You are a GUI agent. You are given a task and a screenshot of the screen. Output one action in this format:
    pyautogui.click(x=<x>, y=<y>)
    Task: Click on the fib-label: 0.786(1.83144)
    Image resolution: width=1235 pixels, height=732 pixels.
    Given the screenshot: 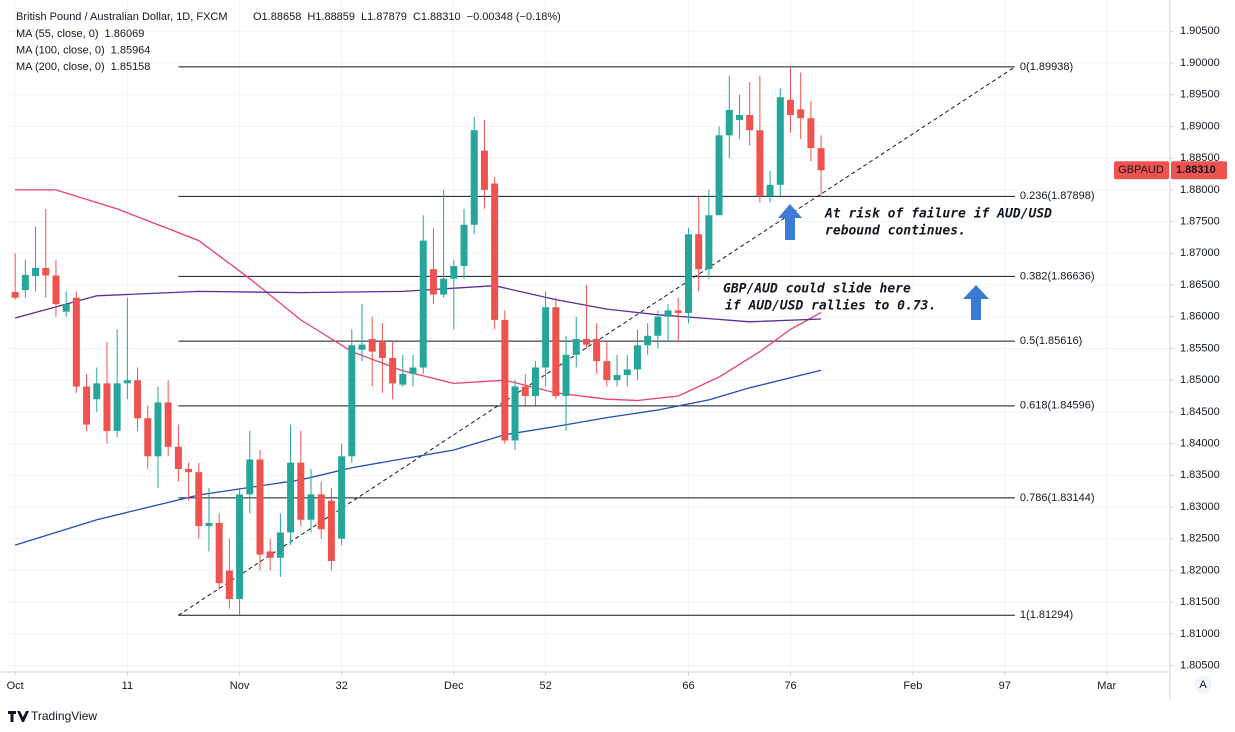 What is the action you would take?
    pyautogui.click(x=1057, y=498)
    